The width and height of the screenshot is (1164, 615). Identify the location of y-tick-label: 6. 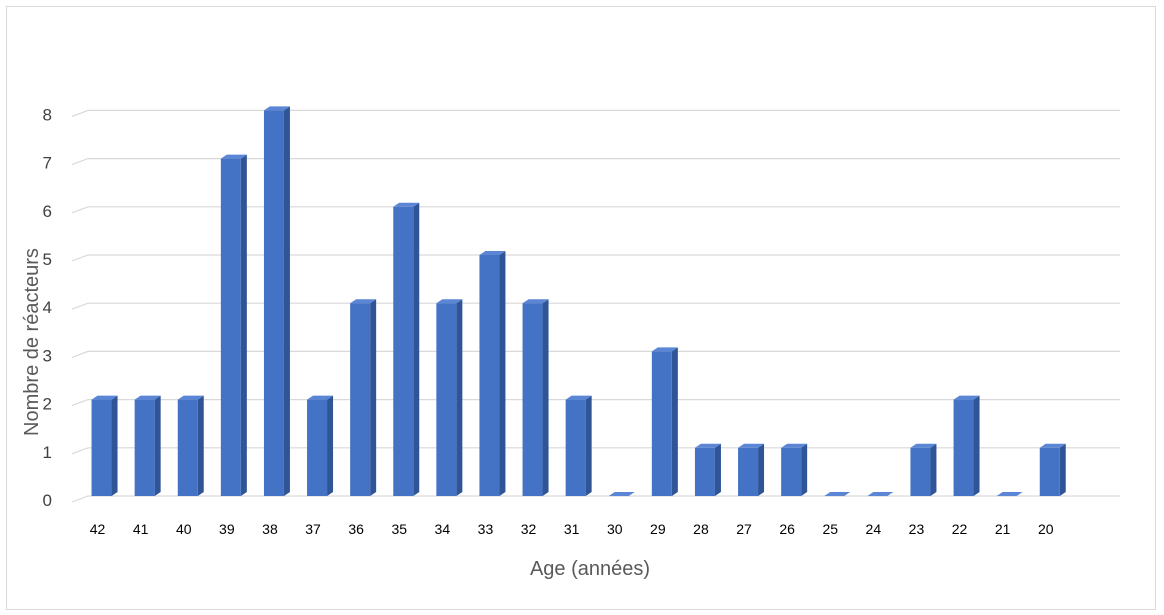
(47, 211).